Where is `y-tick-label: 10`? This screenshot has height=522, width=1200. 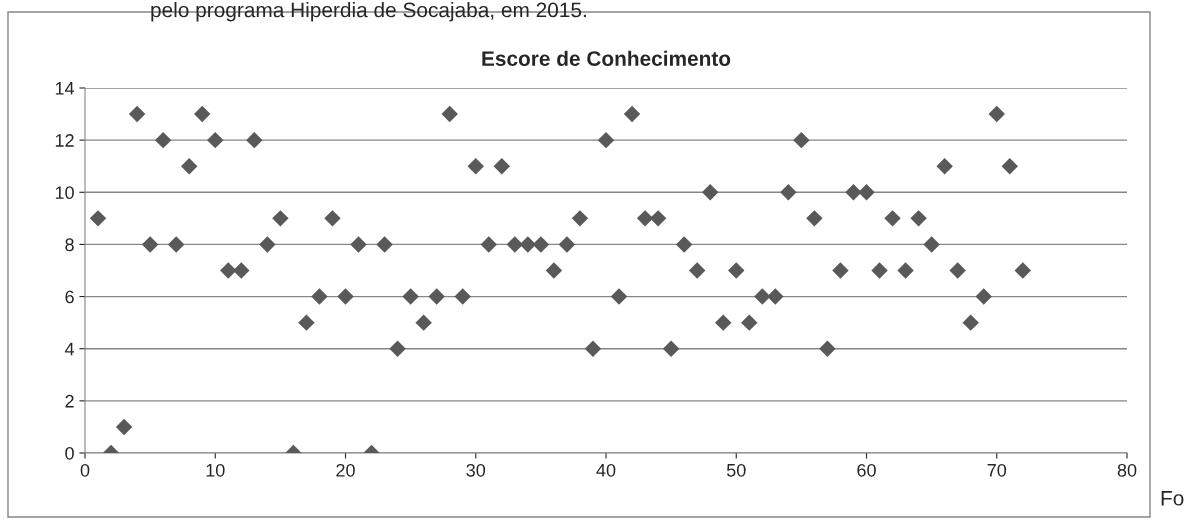 y-tick-label: 10 is located at coordinates (64, 193).